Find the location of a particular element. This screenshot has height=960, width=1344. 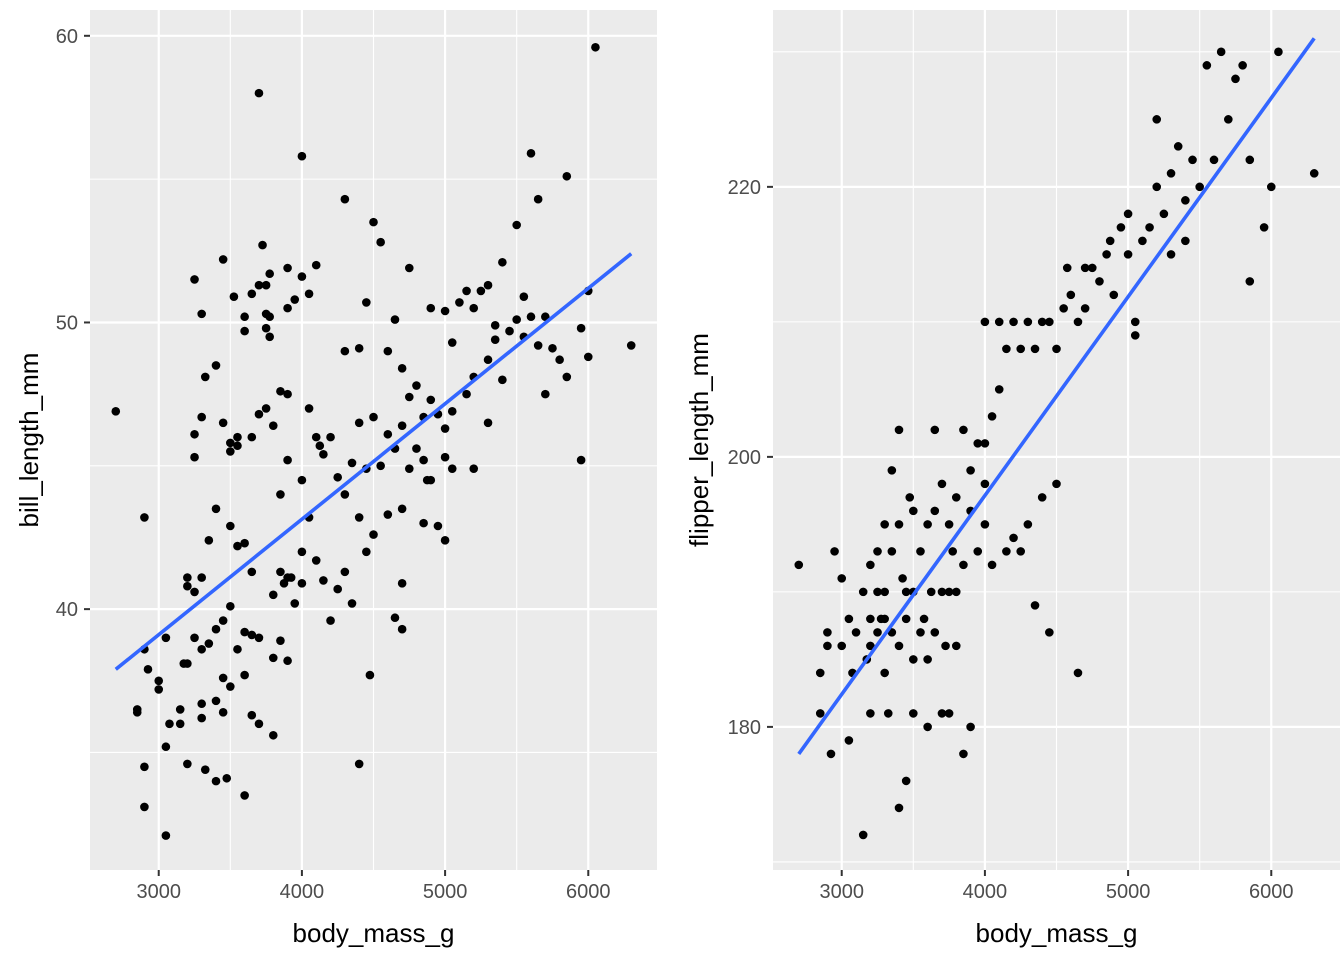

right-y-axis-title: flipper_length_mm is located at coordinates (699, 440).